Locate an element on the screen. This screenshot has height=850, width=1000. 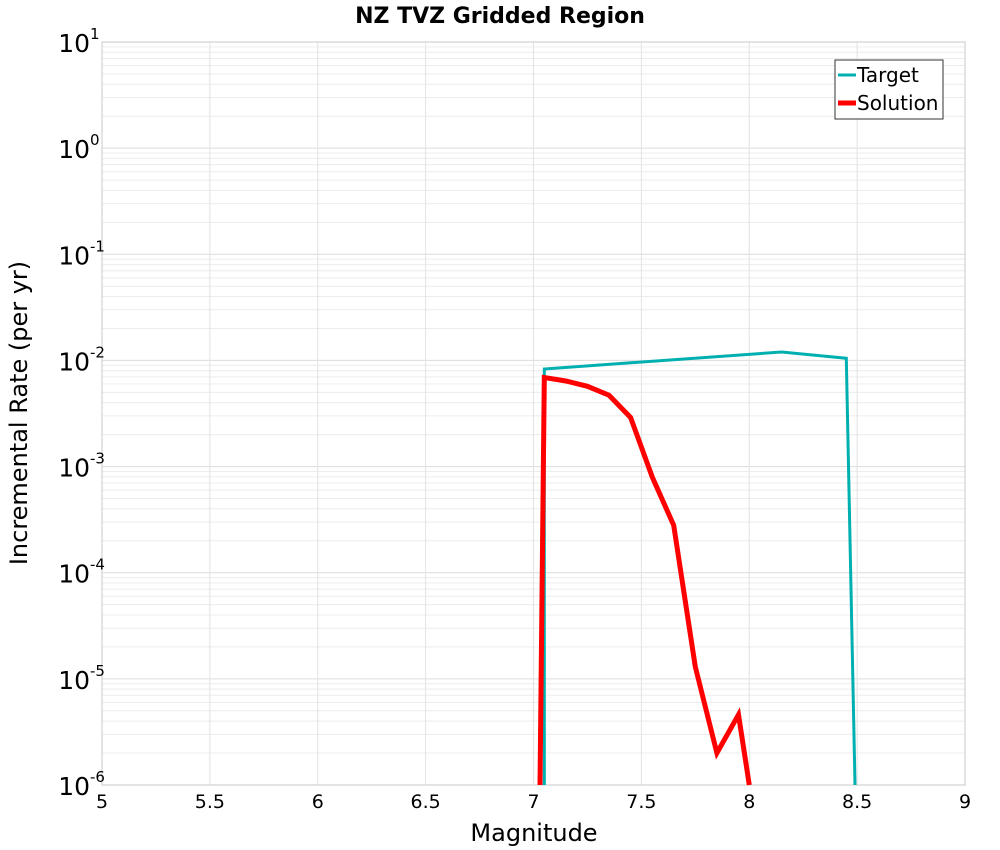
y-tick-exponent: 1 is located at coordinates (95, 34).